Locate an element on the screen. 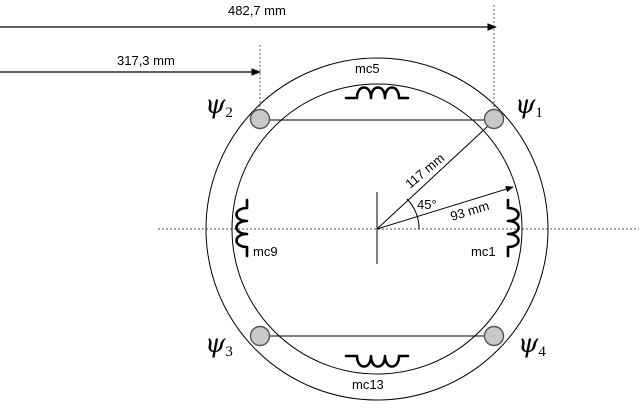 Image resolution: width=639 pixels, height=414 pixels. hole-psi3 is located at coordinates (260, 336).